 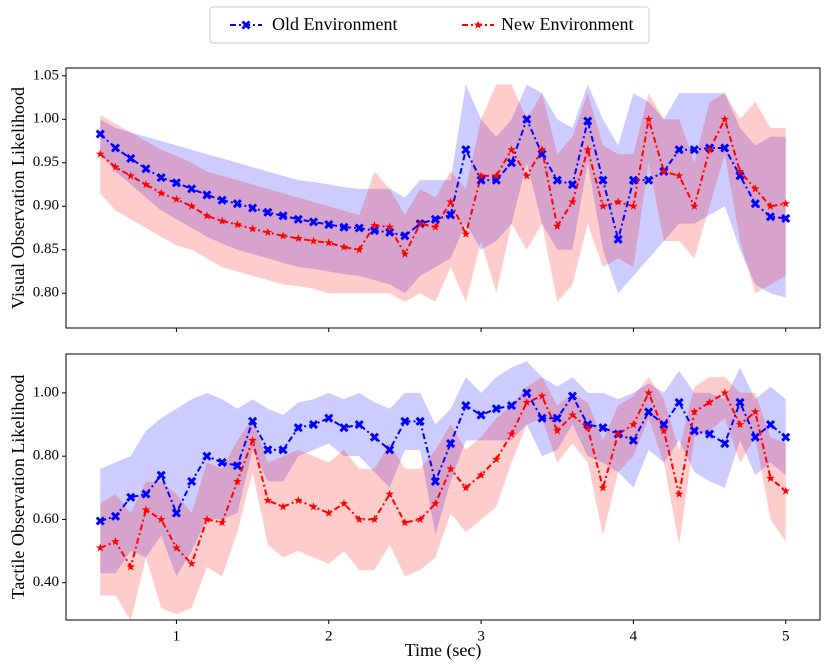 What do you see at coordinates (46, 519) in the screenshot?
I see `y-tick-label: 0.60` at bounding box center [46, 519].